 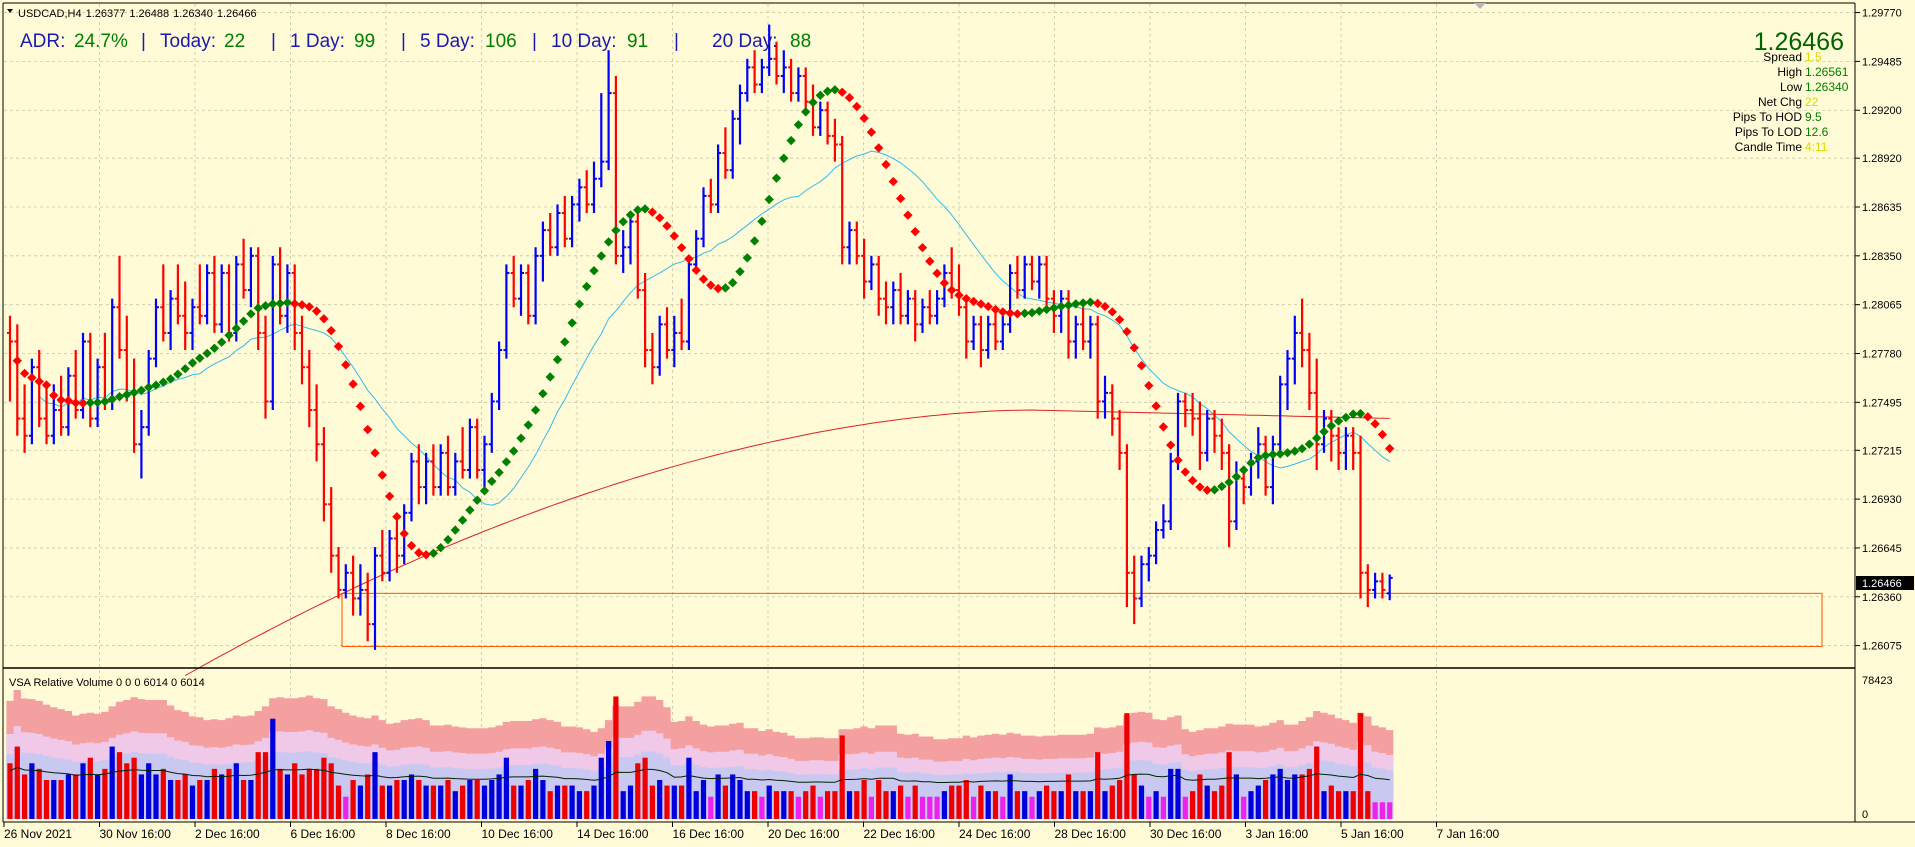 What do you see at coordinates (42, 41) in the screenshot?
I see `adr-label: ADR:` at bounding box center [42, 41].